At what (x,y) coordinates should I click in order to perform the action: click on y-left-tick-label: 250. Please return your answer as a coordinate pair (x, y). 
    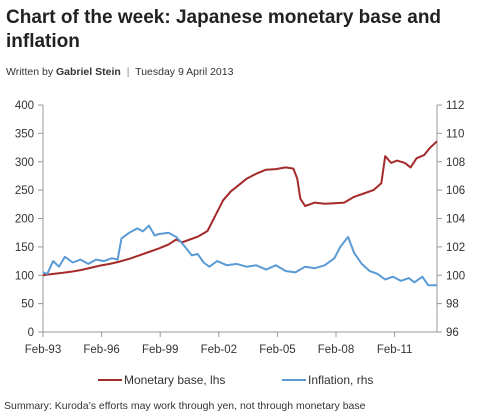
    Looking at the image, I should click on (24, 191).